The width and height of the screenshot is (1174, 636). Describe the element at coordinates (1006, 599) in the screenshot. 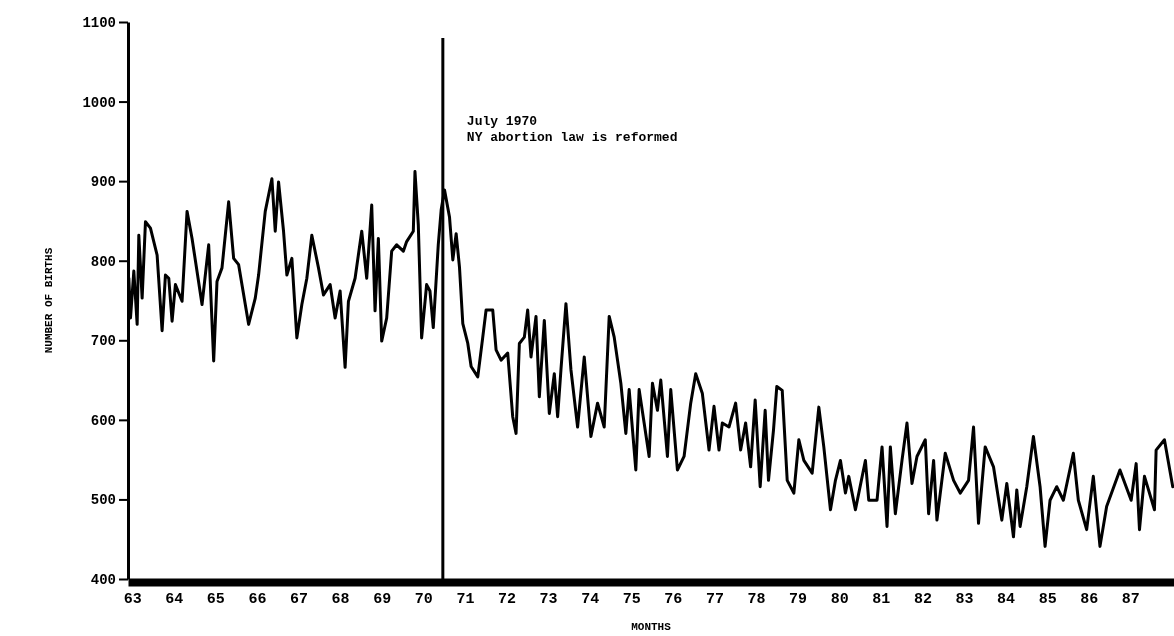

I see `x-tick-label: 84` at that location.